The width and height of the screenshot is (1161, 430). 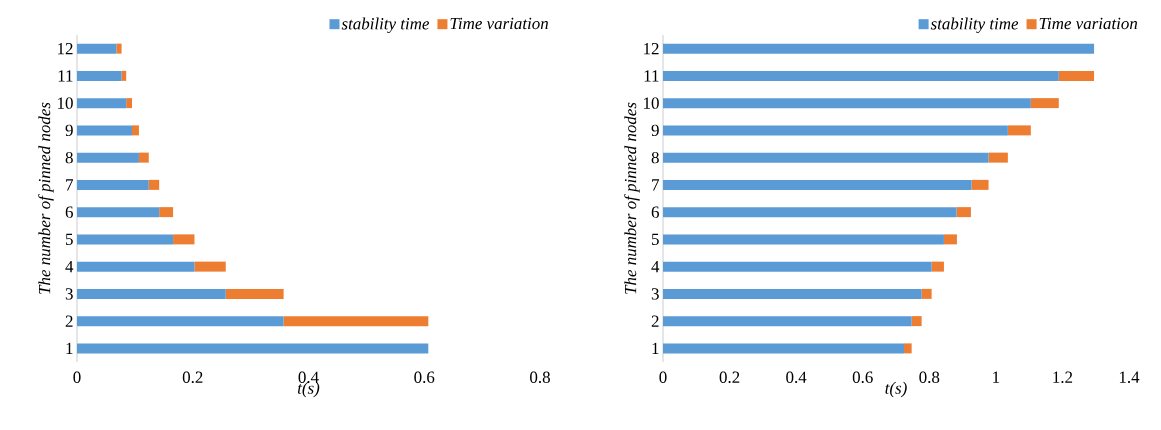 What do you see at coordinates (1063, 377) in the screenshot?
I see `x-tick-label: 1.2` at bounding box center [1063, 377].